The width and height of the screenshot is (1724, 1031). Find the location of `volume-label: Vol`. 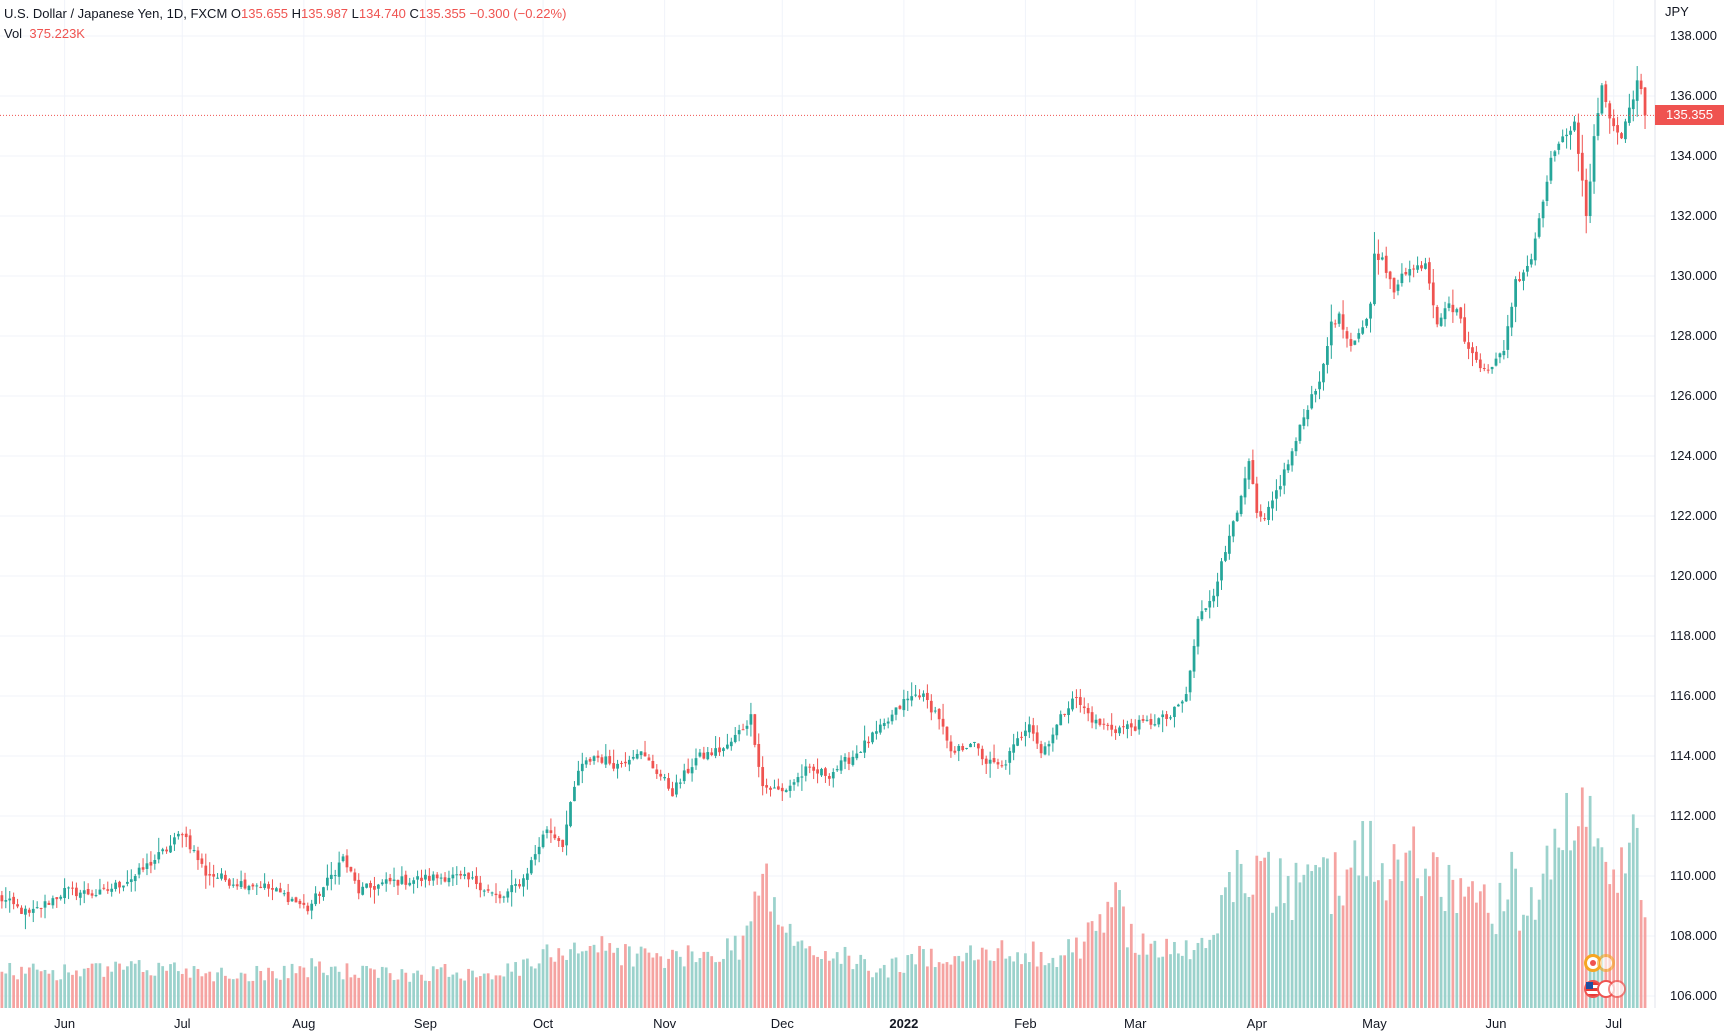

volume-label: Vol is located at coordinates (13, 33).